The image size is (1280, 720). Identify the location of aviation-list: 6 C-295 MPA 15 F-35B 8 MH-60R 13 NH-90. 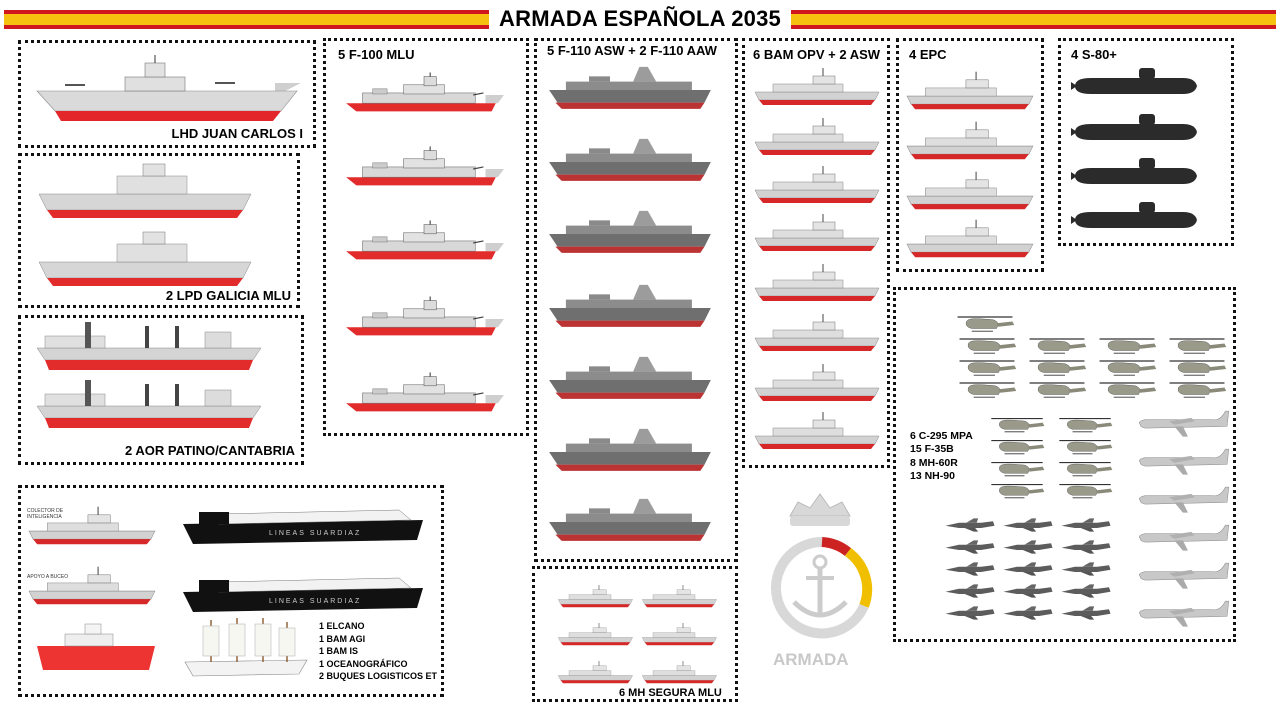
(941, 457).